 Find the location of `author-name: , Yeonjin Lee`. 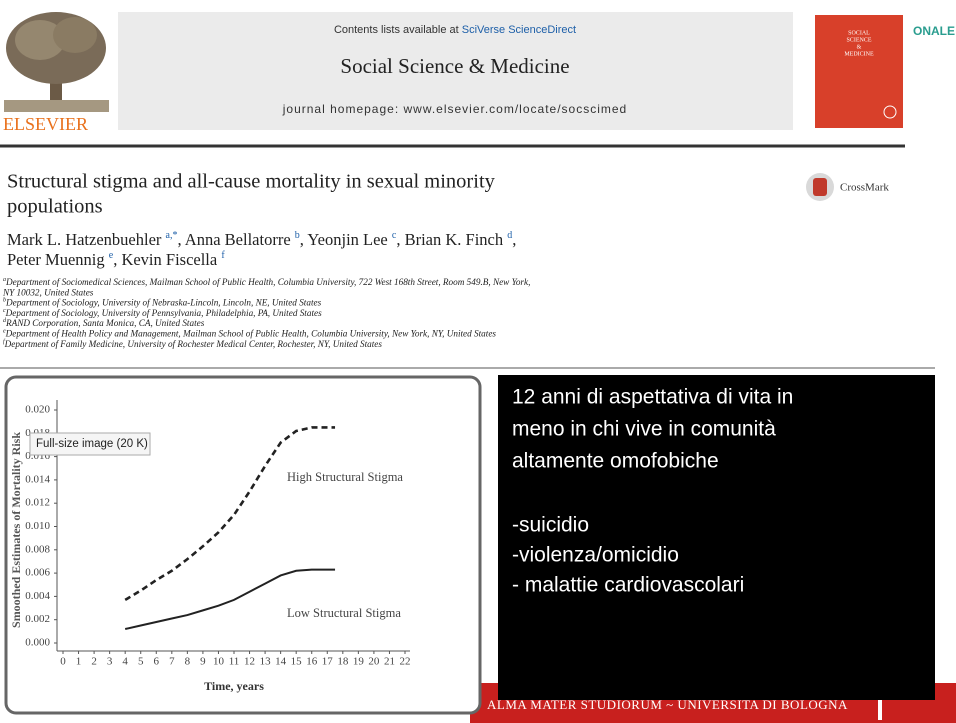

author-name: , Yeonjin Lee is located at coordinates (346, 239).